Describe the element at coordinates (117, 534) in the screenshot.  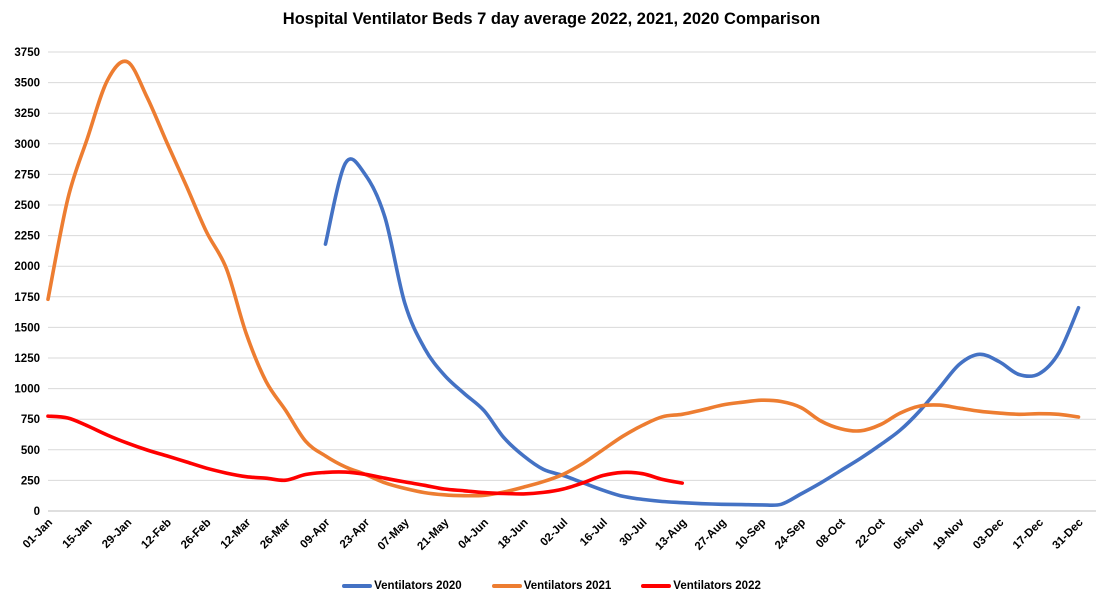
I see `x-axis-tick-label: 29-Jan` at that location.